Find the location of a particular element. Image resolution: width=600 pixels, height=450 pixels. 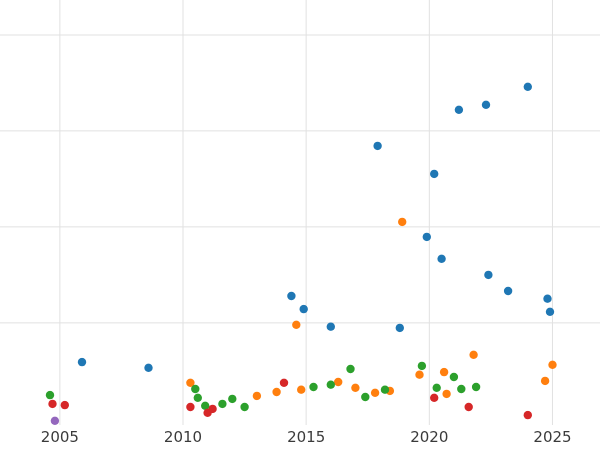

x-tick-label: 2020 is located at coordinates (429, 437).